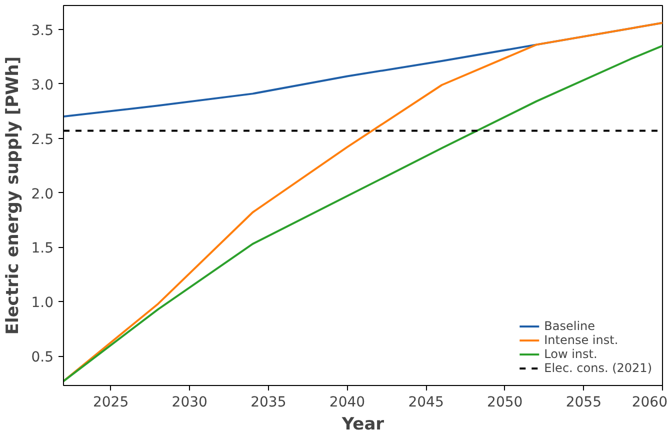  Describe the element at coordinates (42, 248) in the screenshot. I see `y-tick-label: 1.5` at that location.